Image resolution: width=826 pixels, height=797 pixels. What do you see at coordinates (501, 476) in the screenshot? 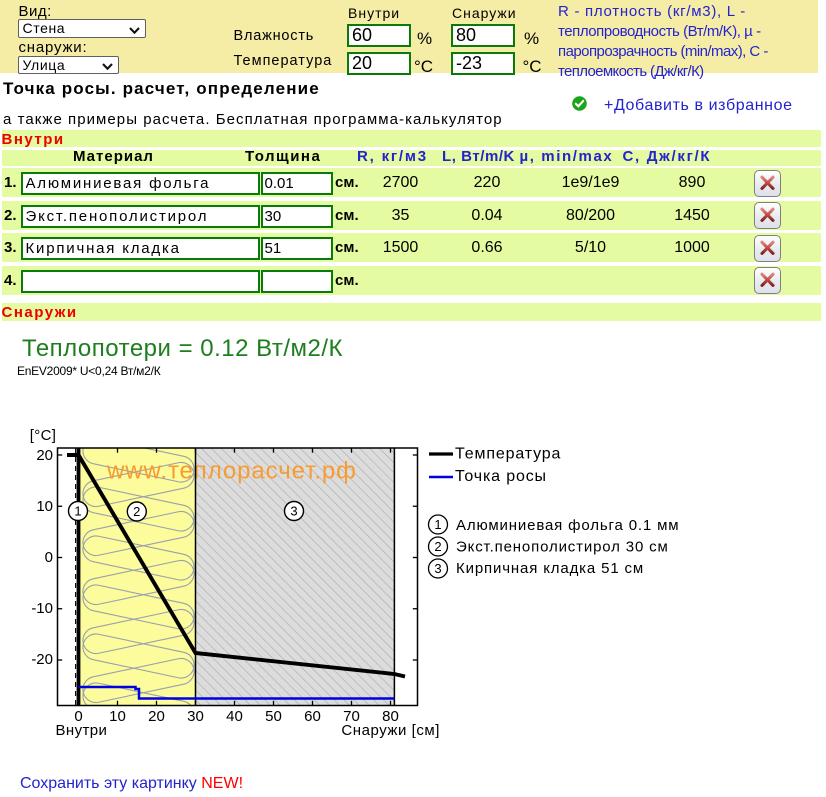
I see `svg-text: Точка росы` at bounding box center [501, 476].